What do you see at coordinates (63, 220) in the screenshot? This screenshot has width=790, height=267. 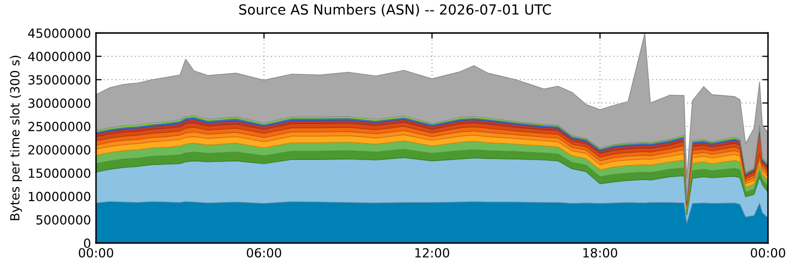 I see `y-tick-label: 5000000` at bounding box center [63, 220].